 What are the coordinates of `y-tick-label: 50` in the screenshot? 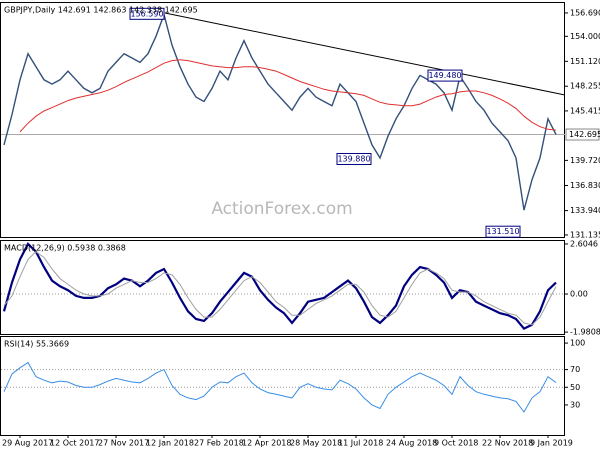 It's located at (575, 387).